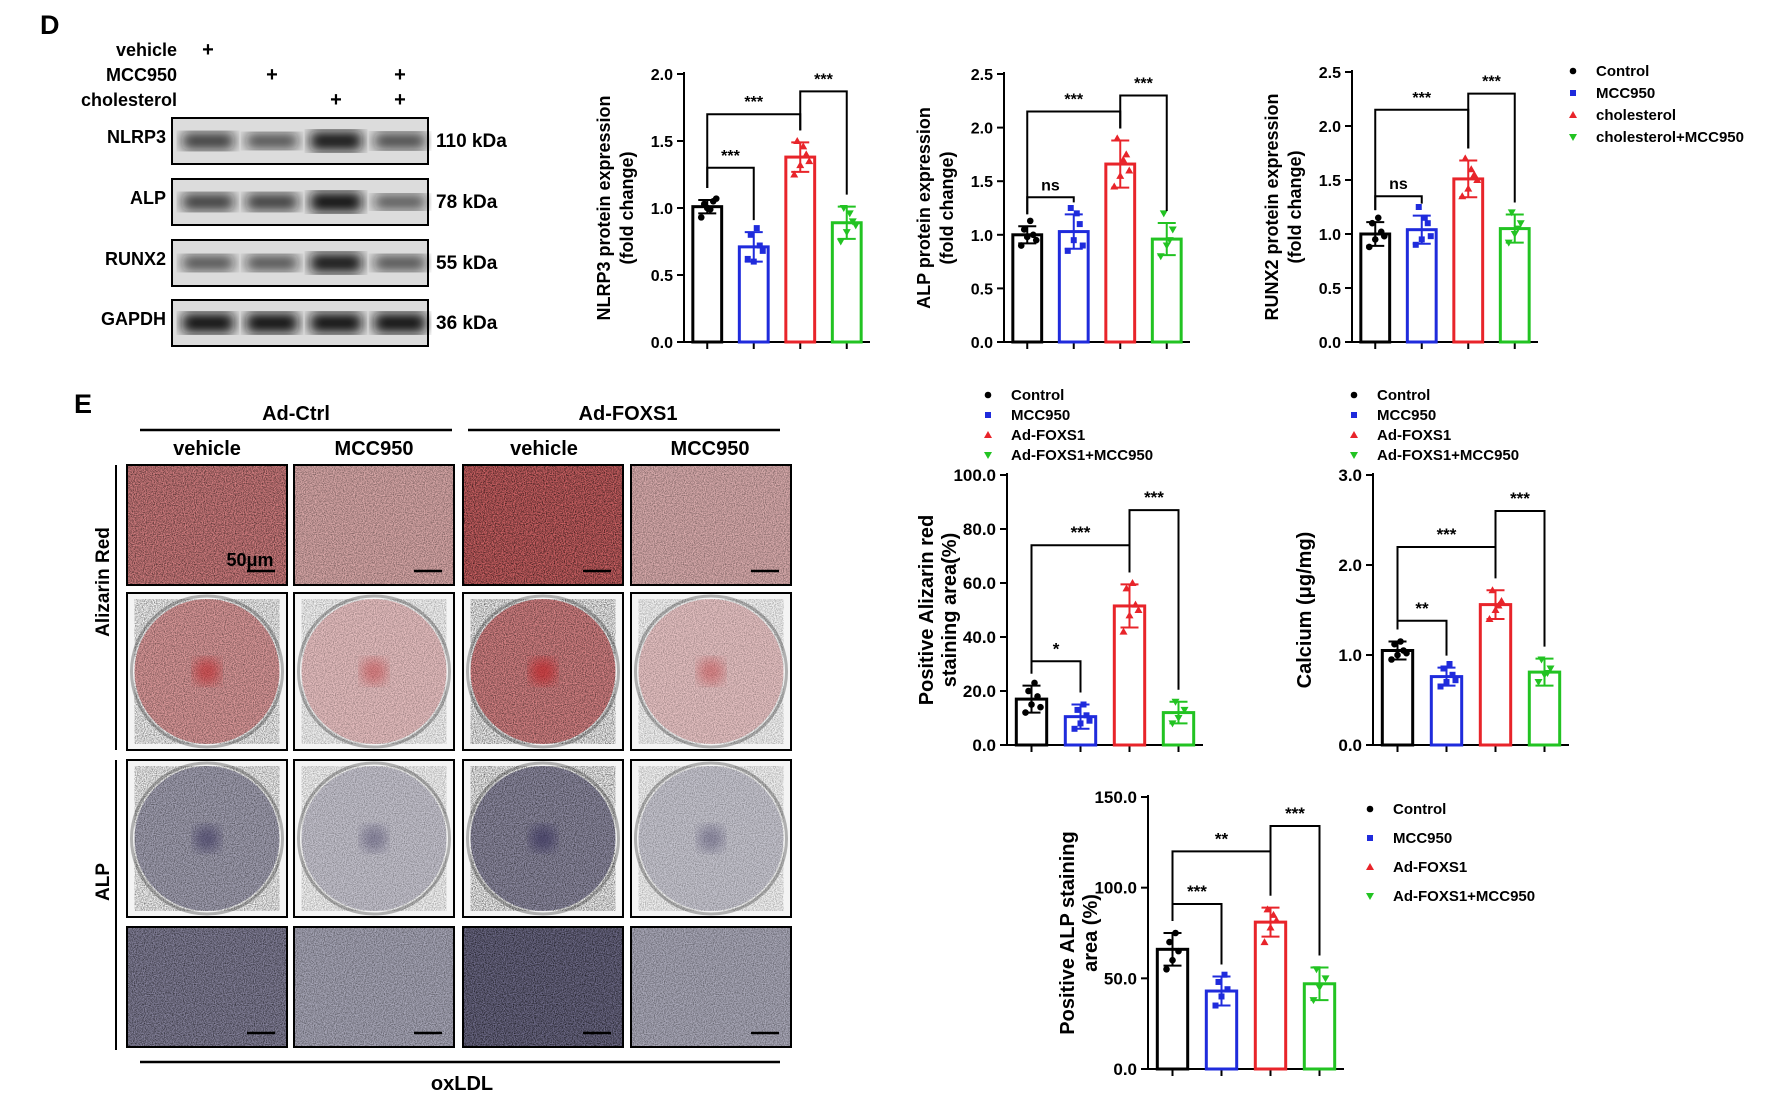 This screenshot has width=1792, height=1104. I want to click on treatment-label-cholesterol: cholesterol, so click(129, 100).